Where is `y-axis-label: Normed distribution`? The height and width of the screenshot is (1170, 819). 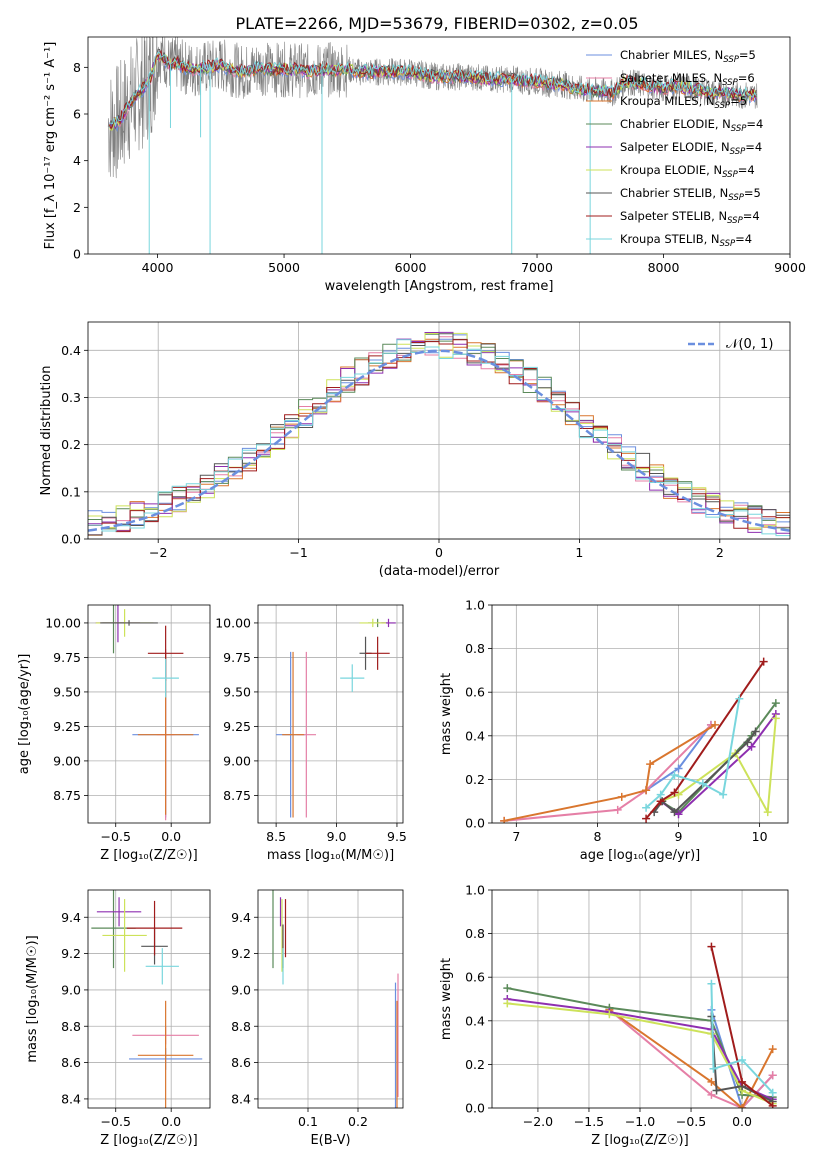 y-axis-label: Normed distribution is located at coordinates (46, 431).